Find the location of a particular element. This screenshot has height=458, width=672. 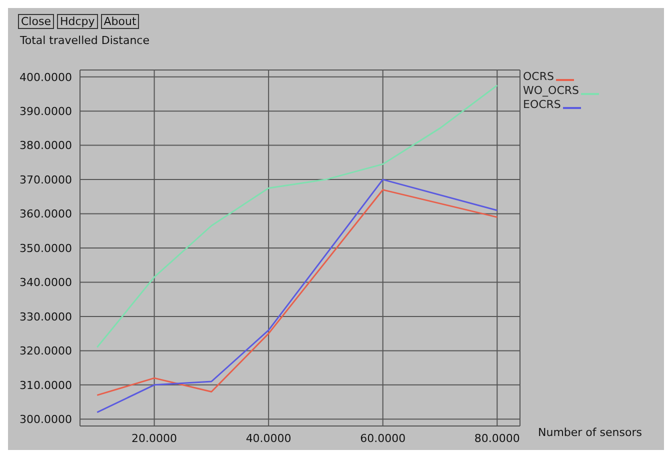

y-tick-label: 320.0000 is located at coordinates (46, 351).